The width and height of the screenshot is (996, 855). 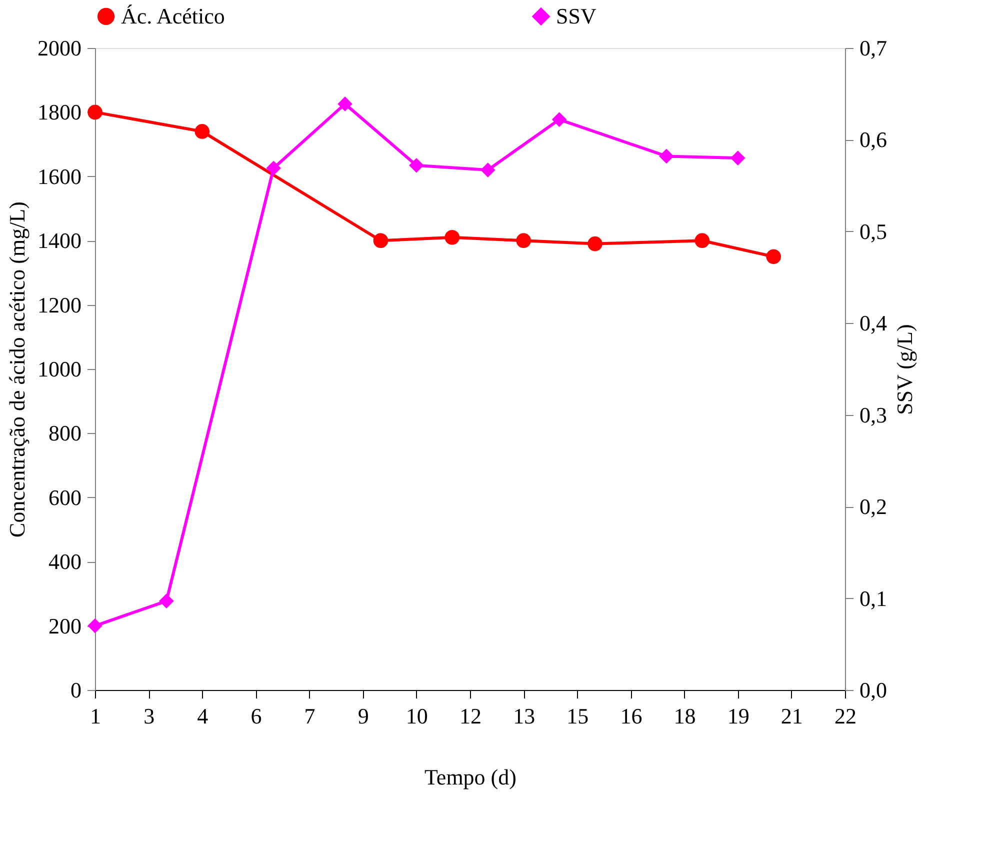 I want to click on y-axis-title: Concentração de ácido acético (mg/L), so click(x=17, y=370).